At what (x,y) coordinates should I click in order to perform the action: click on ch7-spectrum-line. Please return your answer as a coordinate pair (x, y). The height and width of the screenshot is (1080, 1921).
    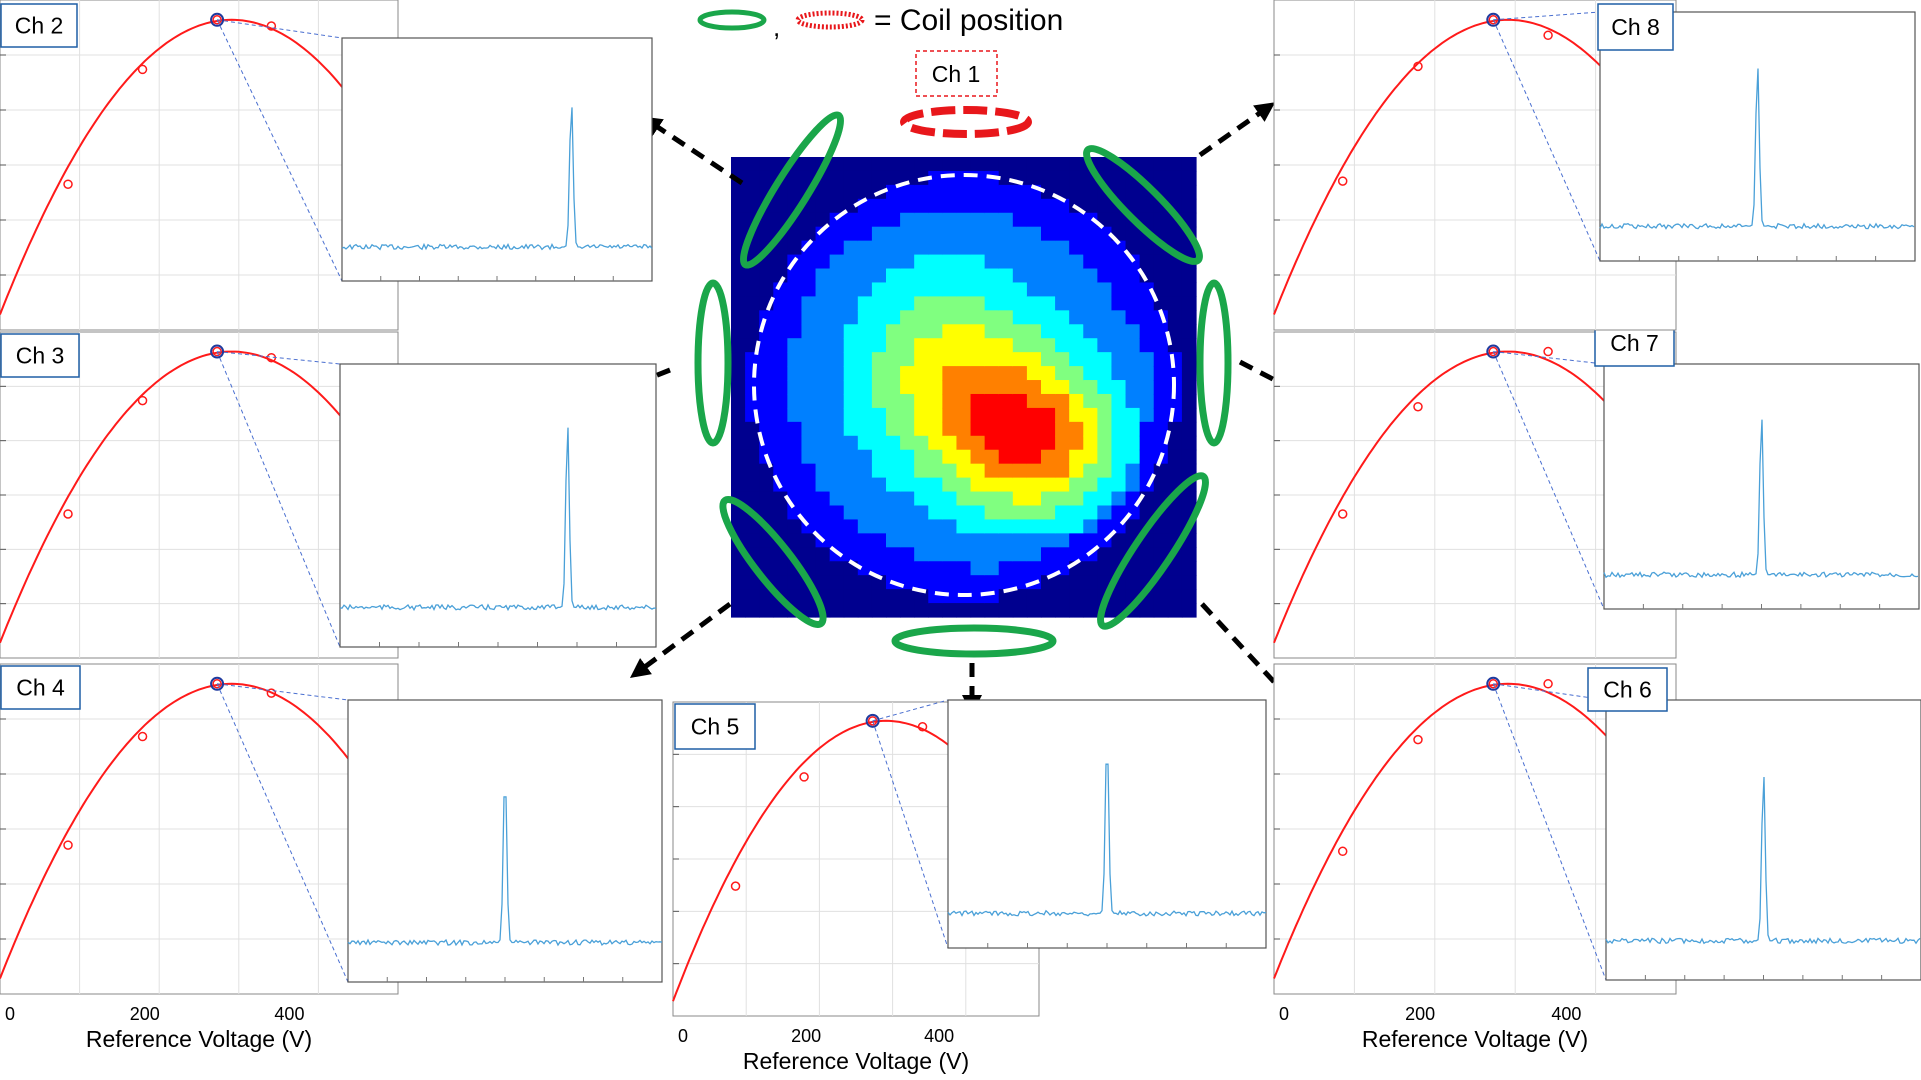
    Looking at the image, I should click on (1761, 499).